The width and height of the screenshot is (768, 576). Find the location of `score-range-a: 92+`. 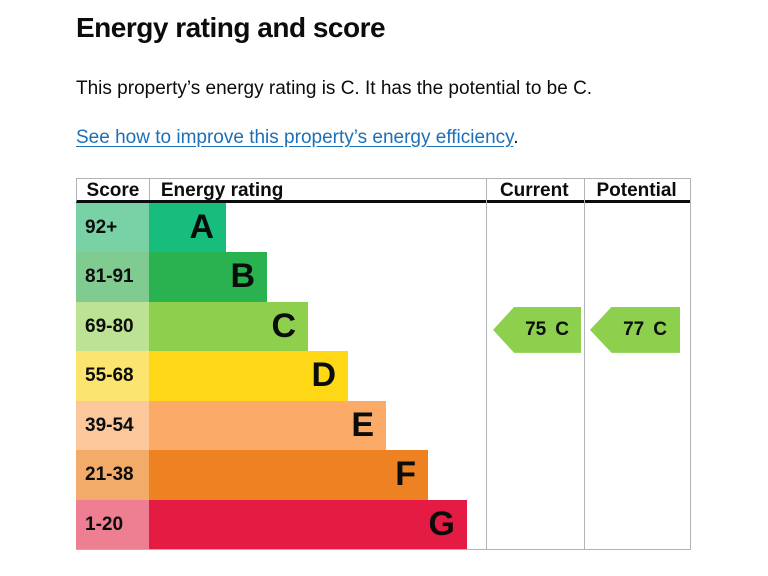

score-range-a: 92+ is located at coordinates (112, 227).